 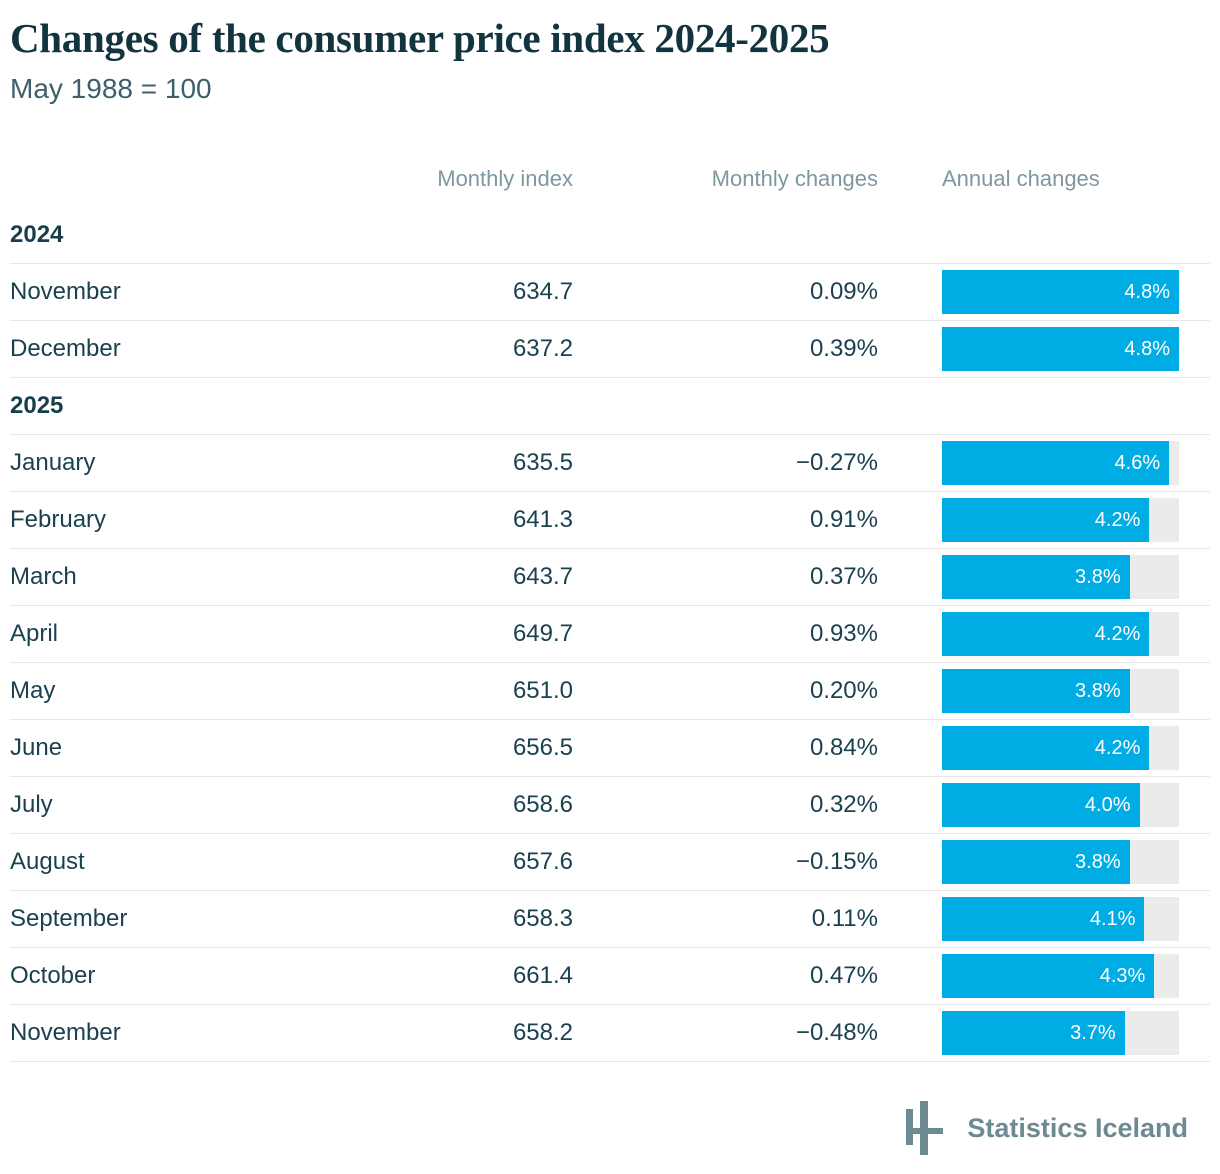 I want to click on monthly-index-cell: 658.6, so click(x=542, y=805).